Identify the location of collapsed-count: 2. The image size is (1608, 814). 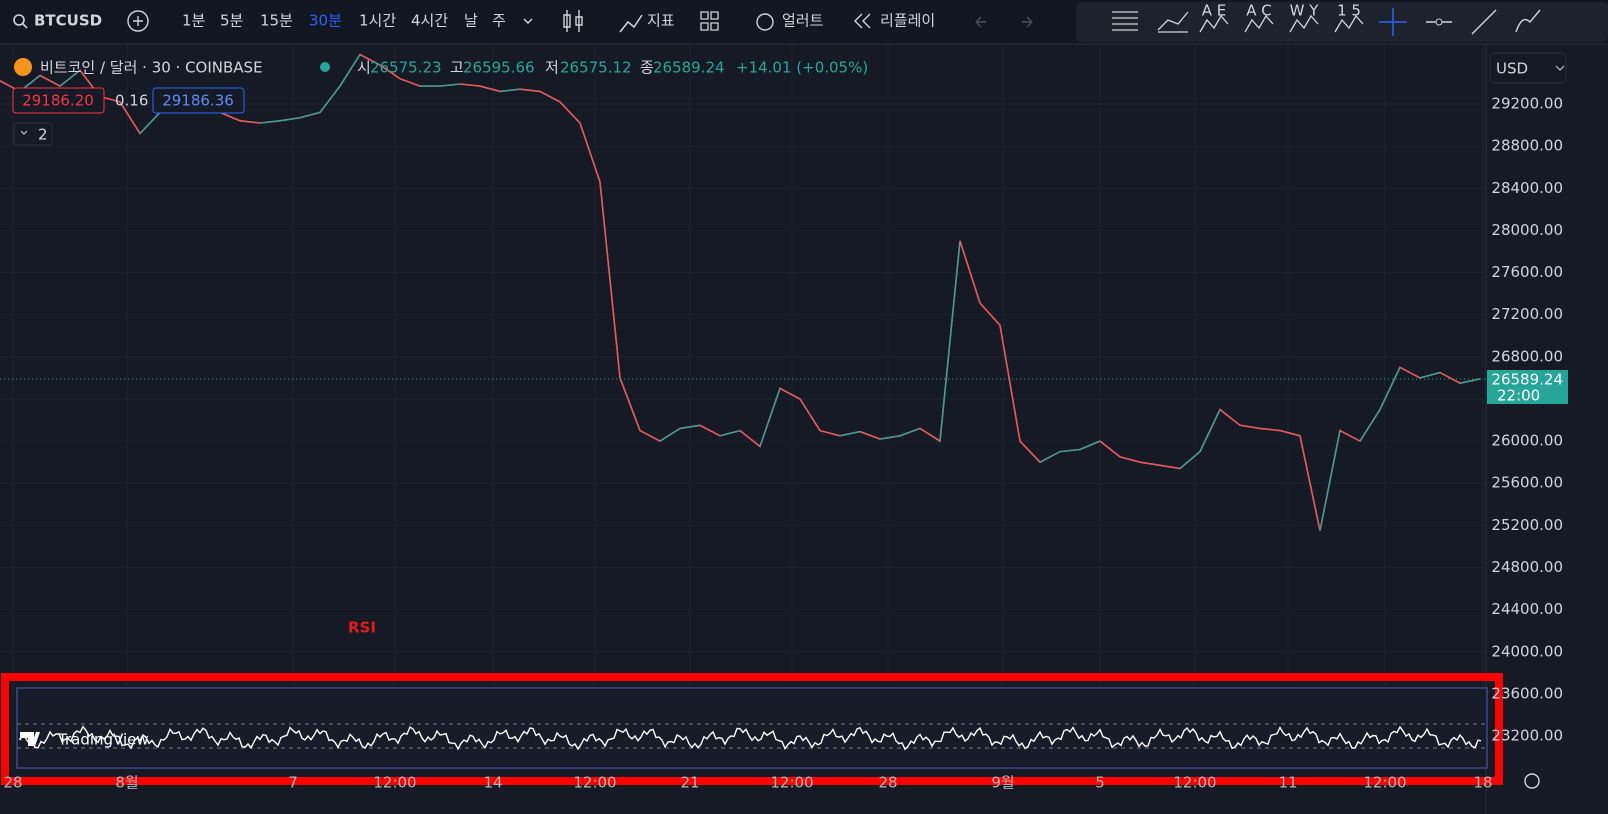
(43, 135).